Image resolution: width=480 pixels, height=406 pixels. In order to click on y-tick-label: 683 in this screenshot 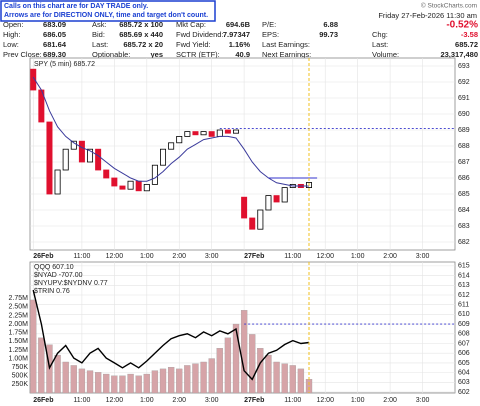, I will do `click(464, 226)`.